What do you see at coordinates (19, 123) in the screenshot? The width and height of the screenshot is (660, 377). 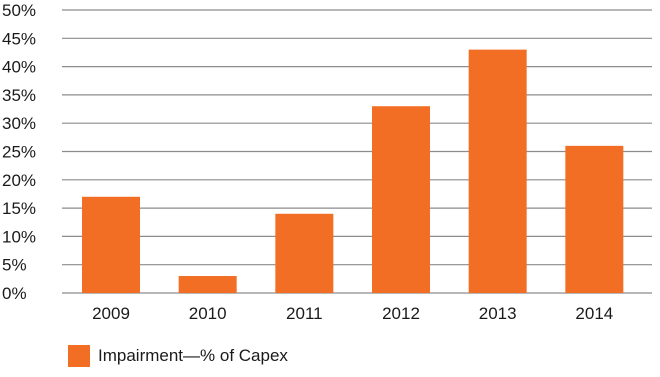 I see `y-tick-label: 30%` at bounding box center [19, 123].